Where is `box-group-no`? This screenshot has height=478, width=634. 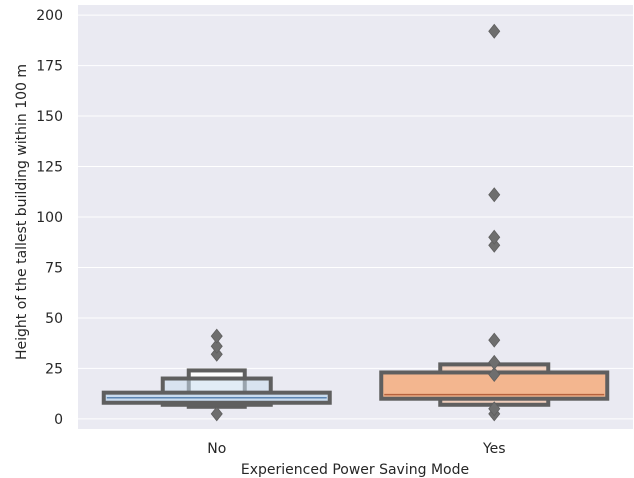
box-group-no is located at coordinates (216, 375).